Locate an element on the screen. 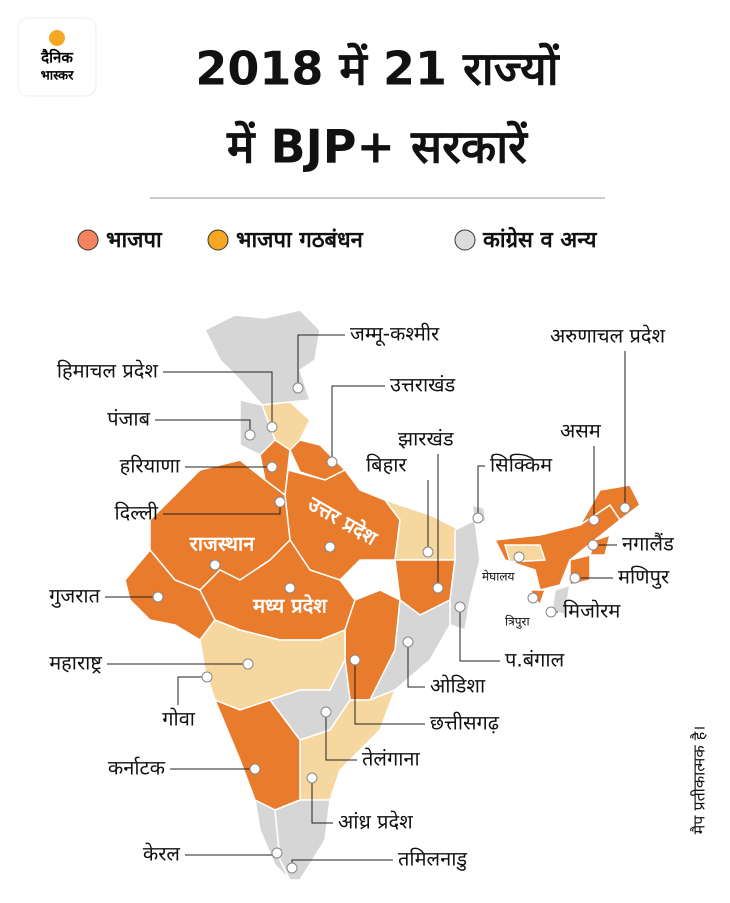 The image size is (730, 903). state-label: दिल्ली is located at coordinates (136, 513).